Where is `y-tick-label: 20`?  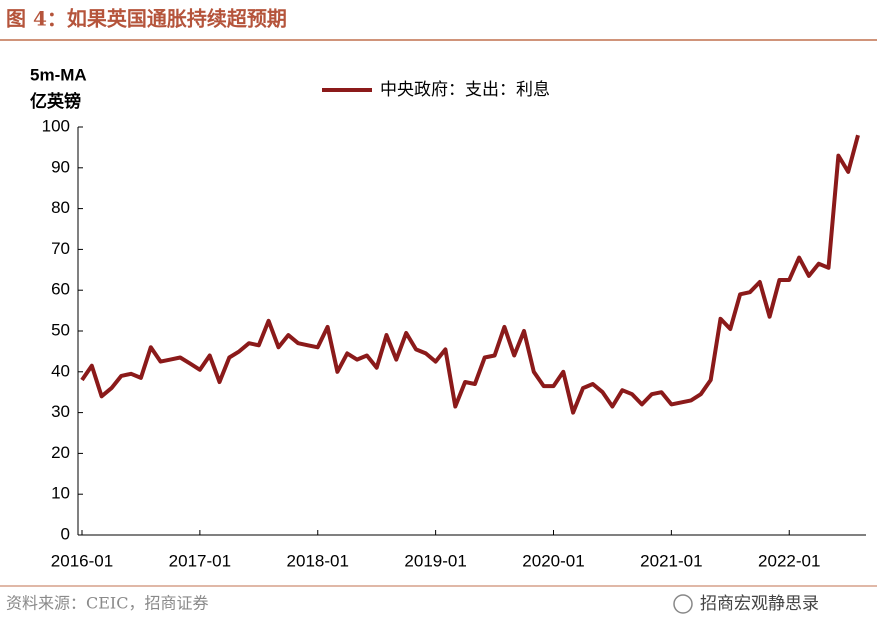
y-tick-label: 20 is located at coordinates (60, 452).